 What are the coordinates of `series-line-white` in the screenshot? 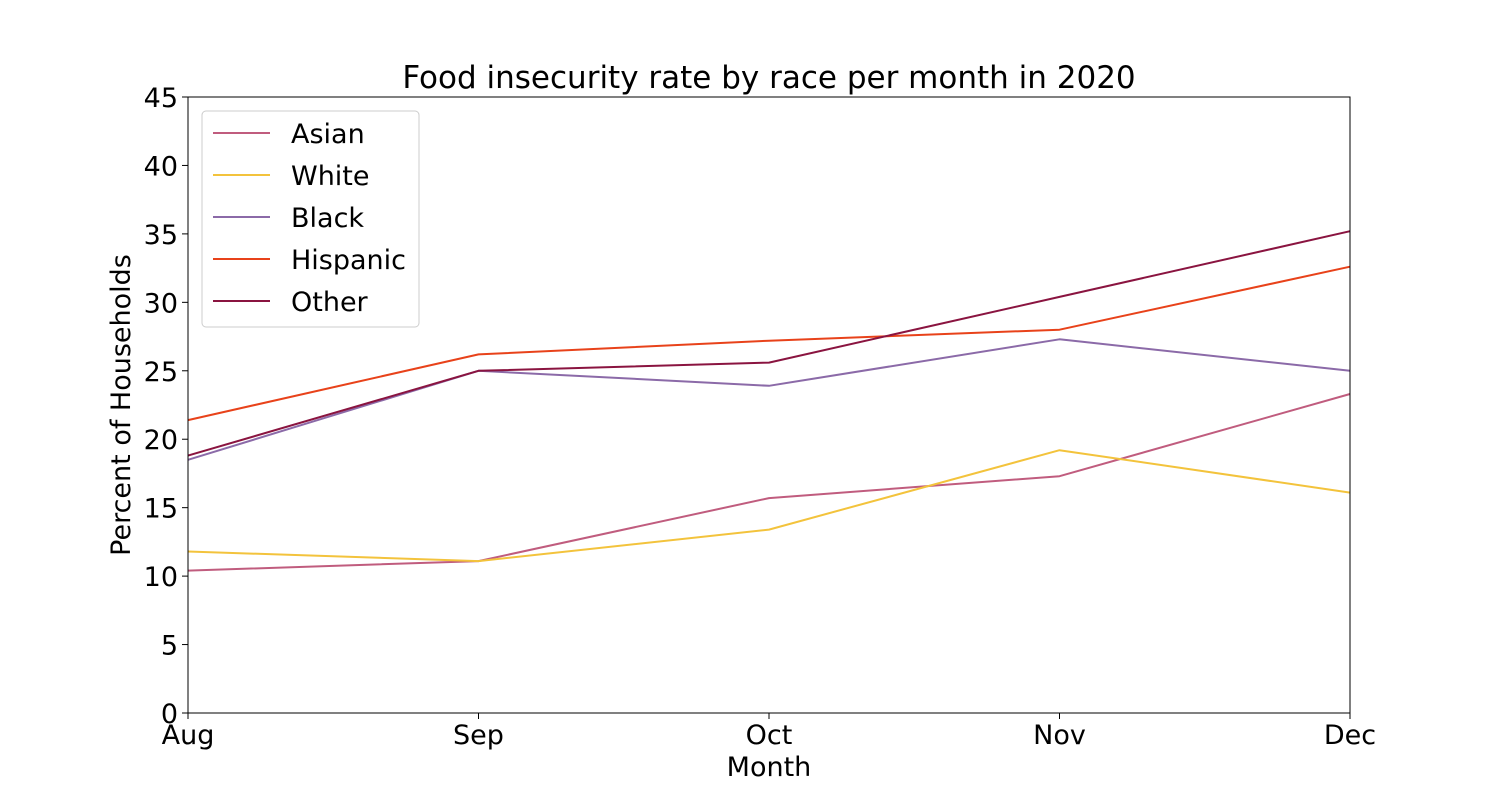 It's located at (769, 506).